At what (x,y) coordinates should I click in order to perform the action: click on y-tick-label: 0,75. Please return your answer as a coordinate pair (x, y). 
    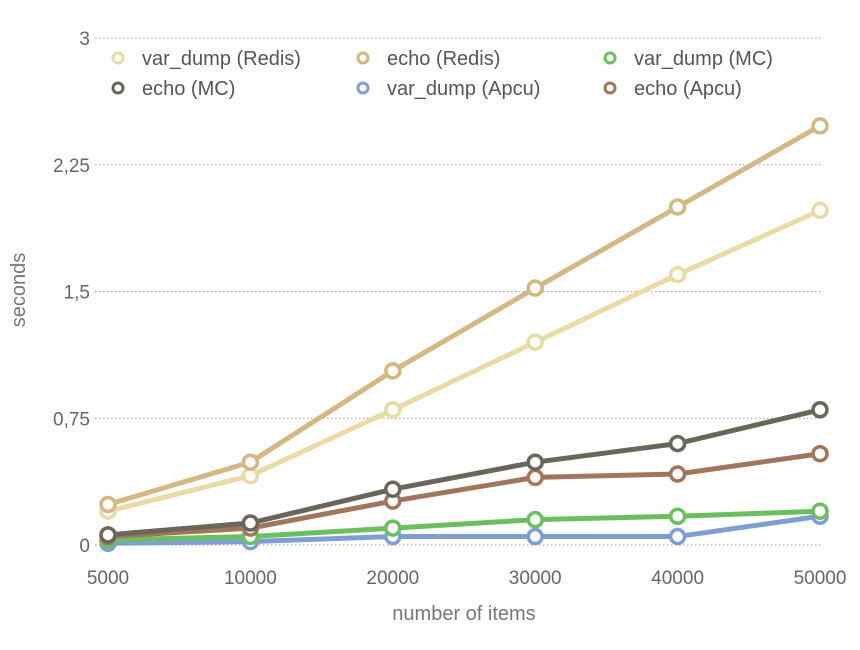
    Looking at the image, I should click on (71, 419).